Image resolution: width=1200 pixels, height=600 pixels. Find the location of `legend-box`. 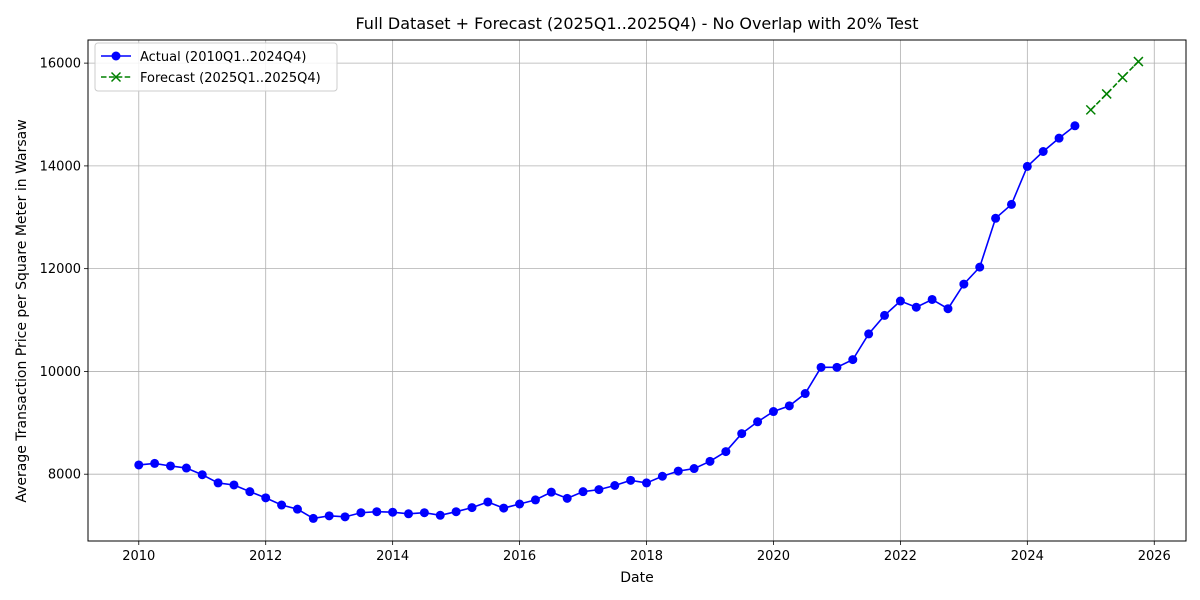

legend-box is located at coordinates (216, 67).